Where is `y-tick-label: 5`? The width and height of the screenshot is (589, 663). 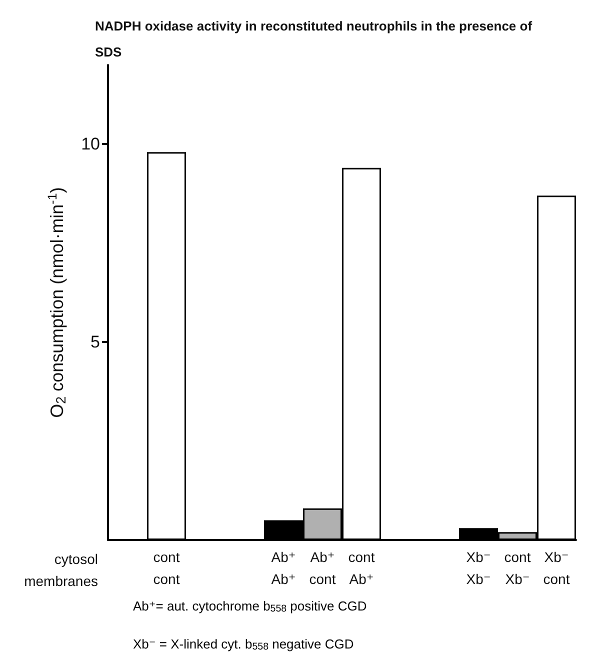 y-tick-label: 5 is located at coordinates (95, 342).